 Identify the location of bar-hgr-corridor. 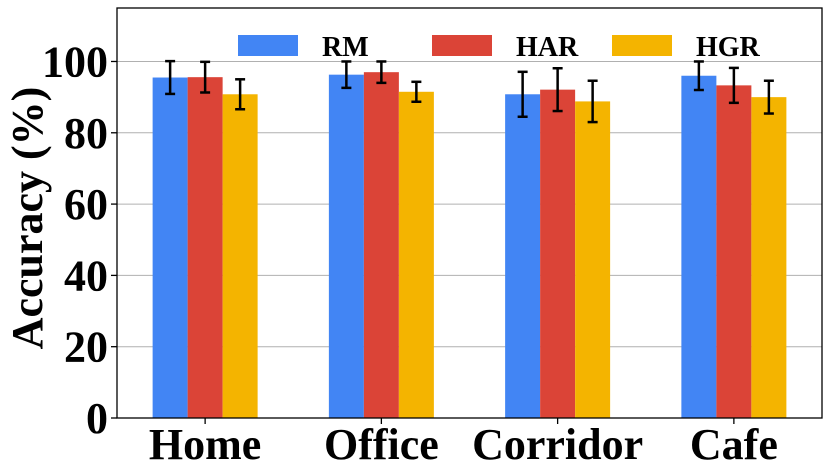
(593, 260).